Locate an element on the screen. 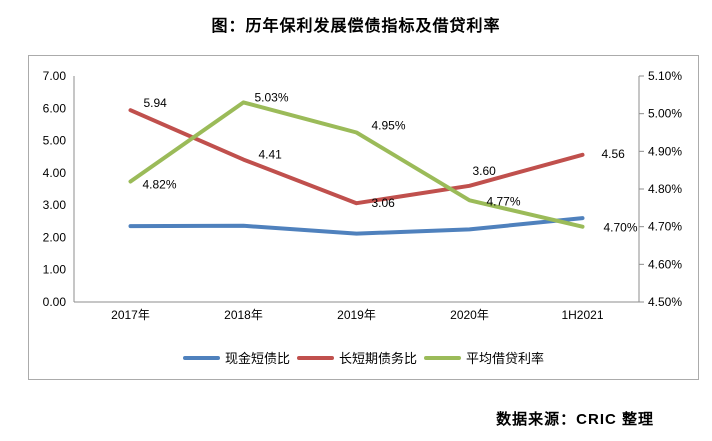 This screenshot has width=712, height=441. data-point-label: 4.95% is located at coordinates (389, 126).